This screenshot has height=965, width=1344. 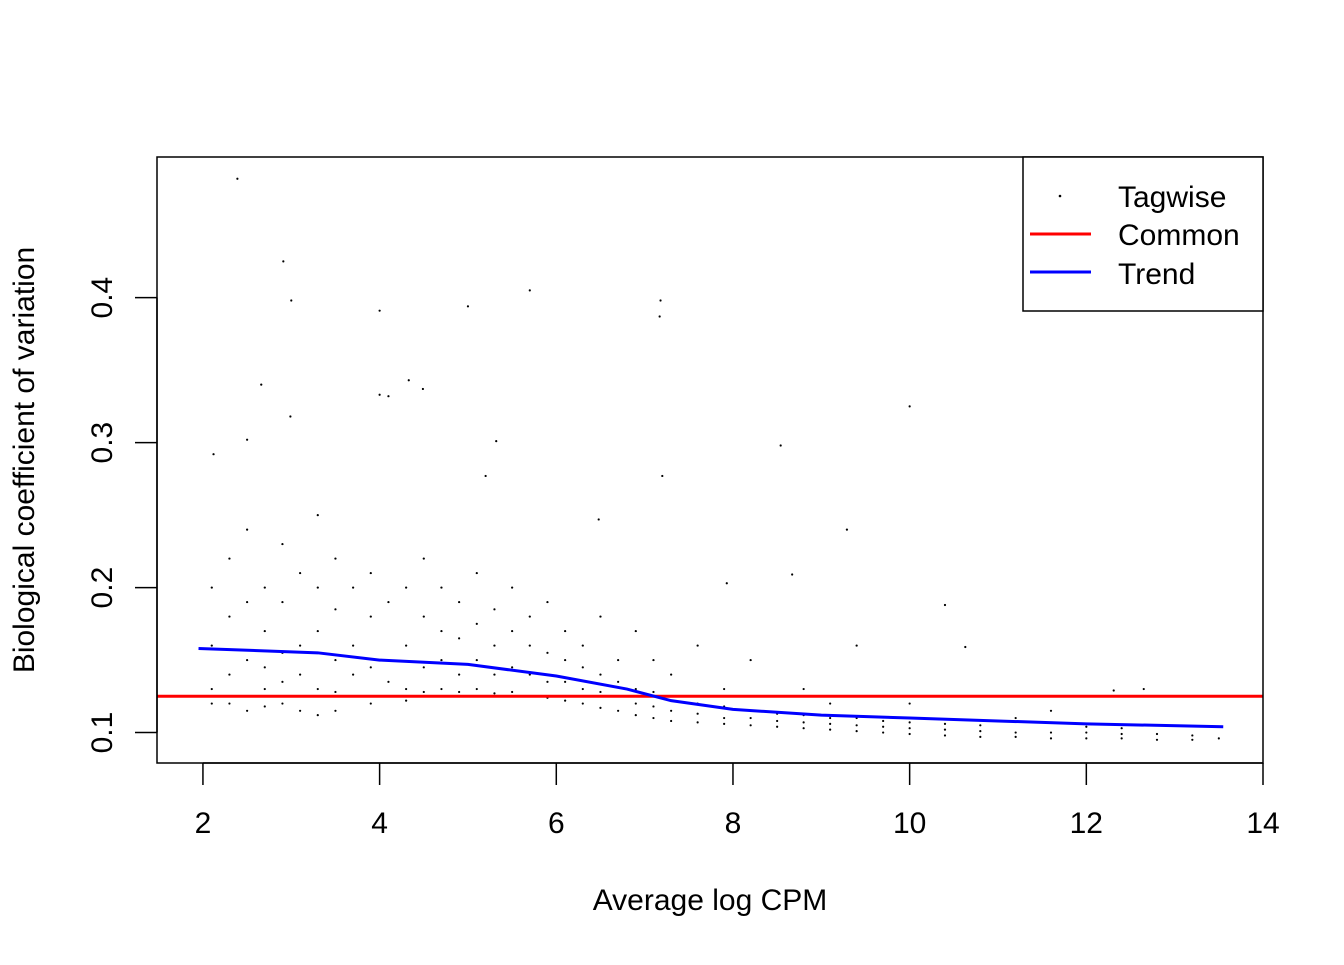 What do you see at coordinates (1156, 274) in the screenshot?
I see `legend-trend-label: Trend` at bounding box center [1156, 274].